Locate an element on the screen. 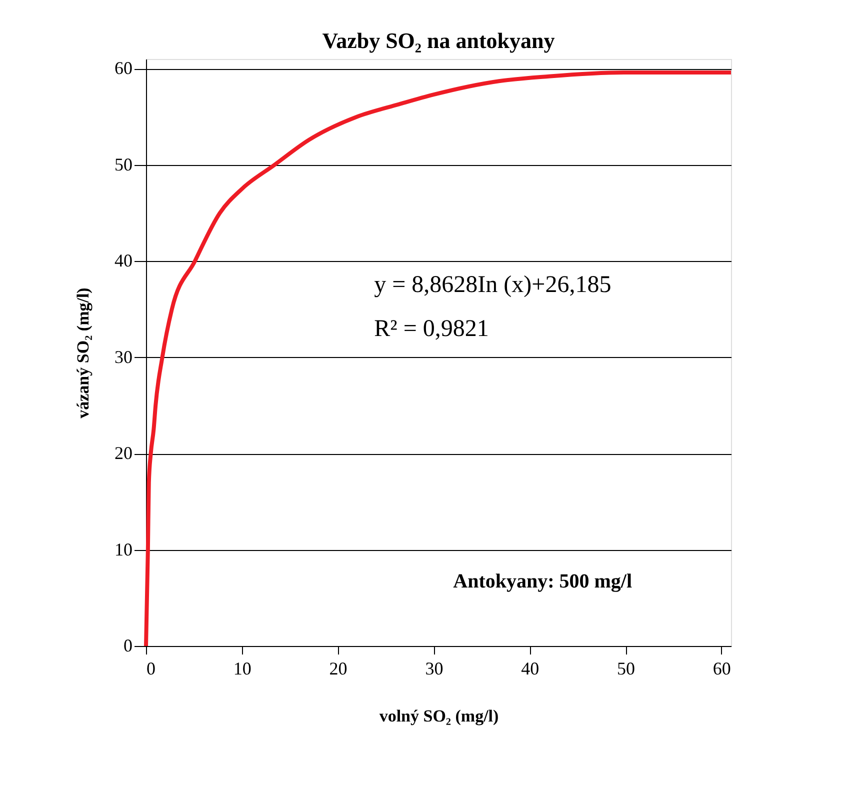 The image size is (849, 797). x-tick-label: 0 is located at coordinates (151, 668).